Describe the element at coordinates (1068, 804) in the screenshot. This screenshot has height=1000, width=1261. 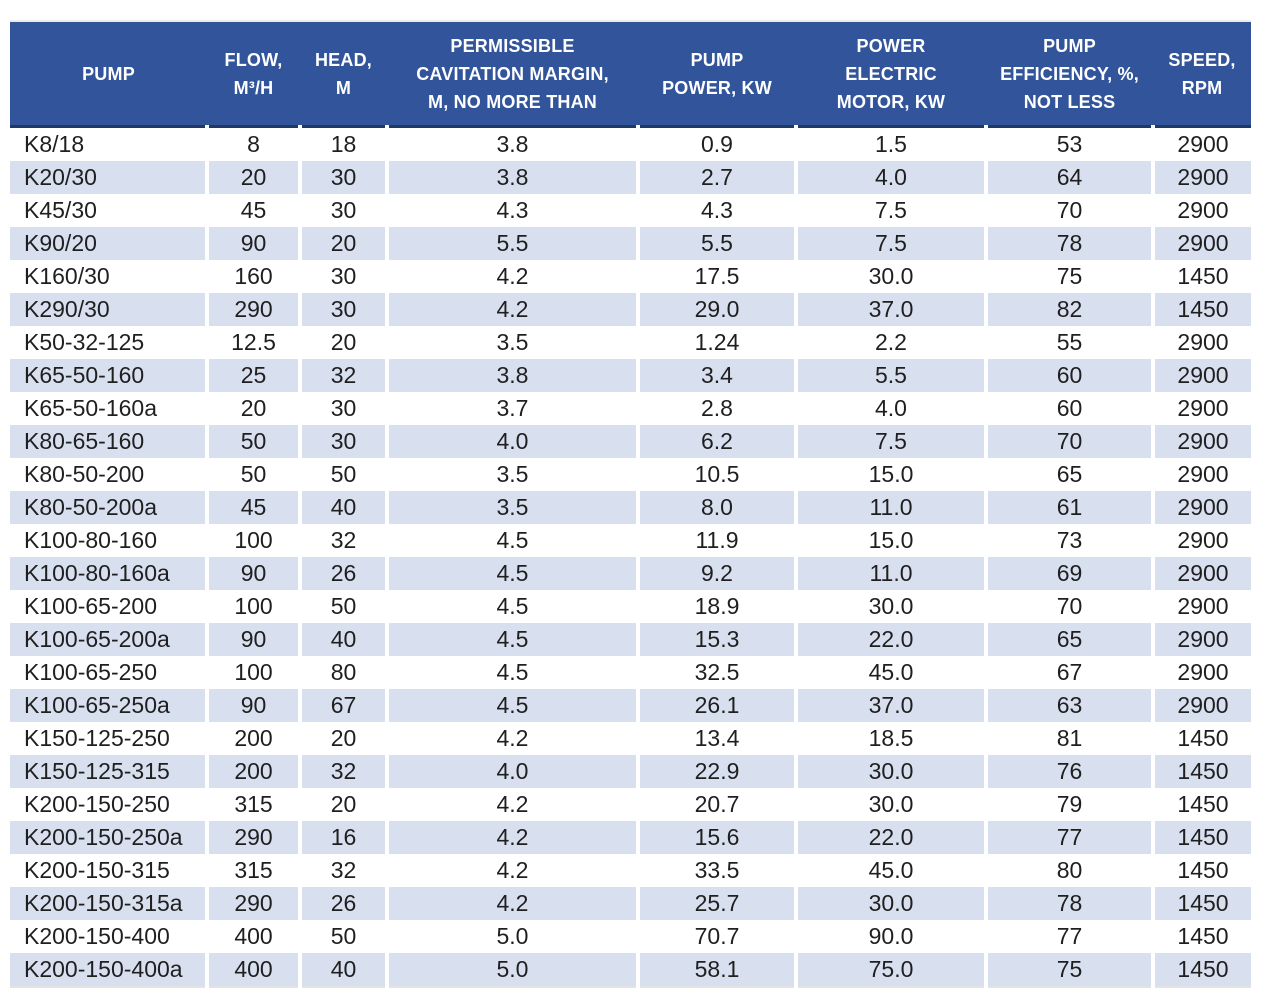
I see `cell-efficiency: 79` at that location.